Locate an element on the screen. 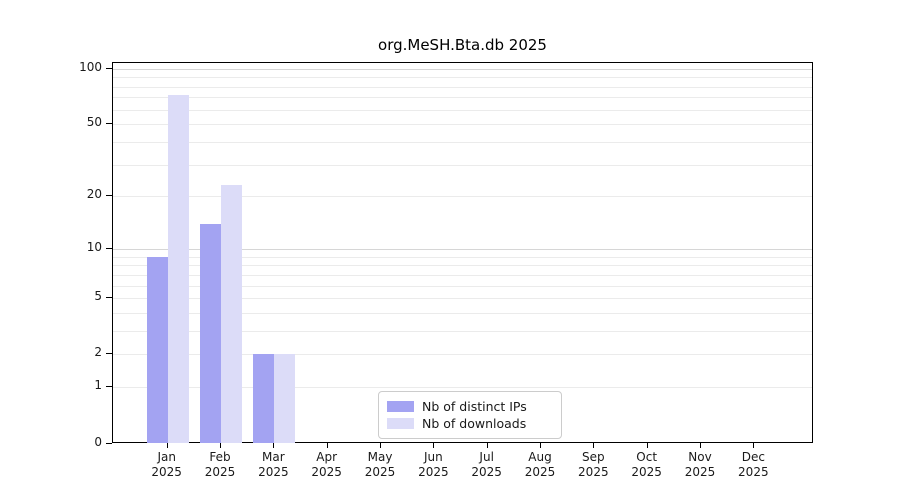 The height and width of the screenshot is (500, 900). x-tick-label: Aug 2025 is located at coordinates (540, 464).